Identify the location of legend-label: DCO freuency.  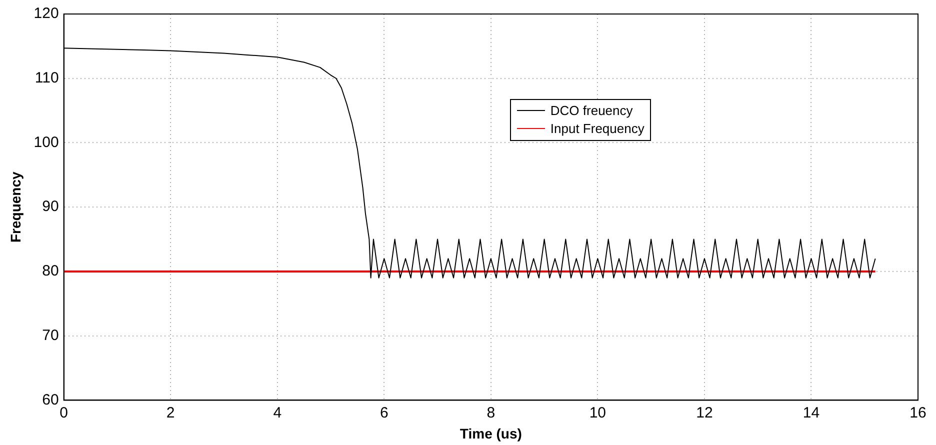
(591, 110).